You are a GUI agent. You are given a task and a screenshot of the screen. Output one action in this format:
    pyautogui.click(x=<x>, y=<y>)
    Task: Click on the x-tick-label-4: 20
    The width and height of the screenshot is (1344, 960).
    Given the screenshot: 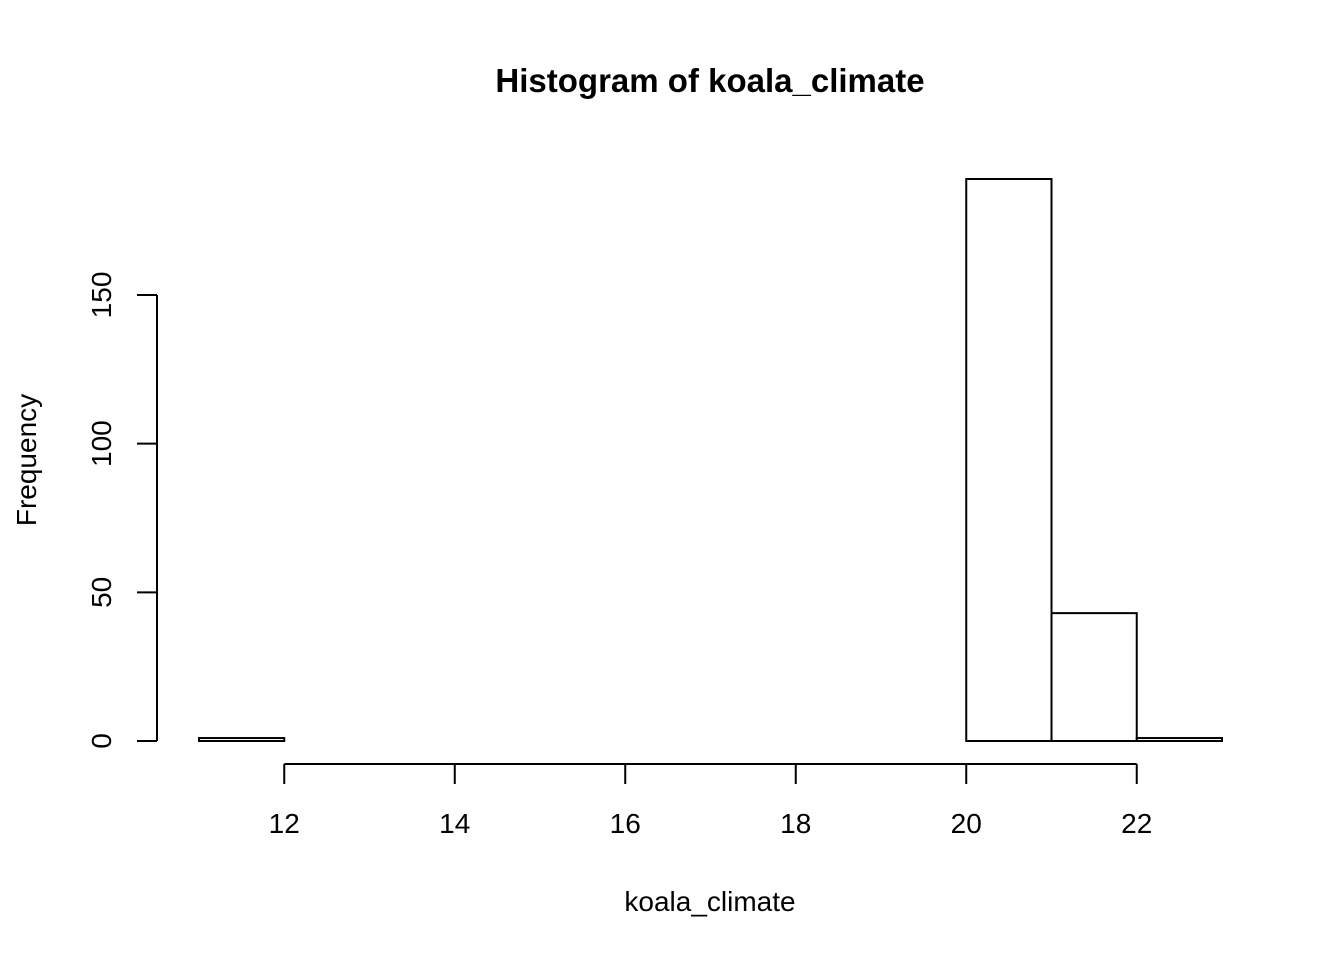 What is the action you would take?
    pyautogui.click(x=966, y=823)
    